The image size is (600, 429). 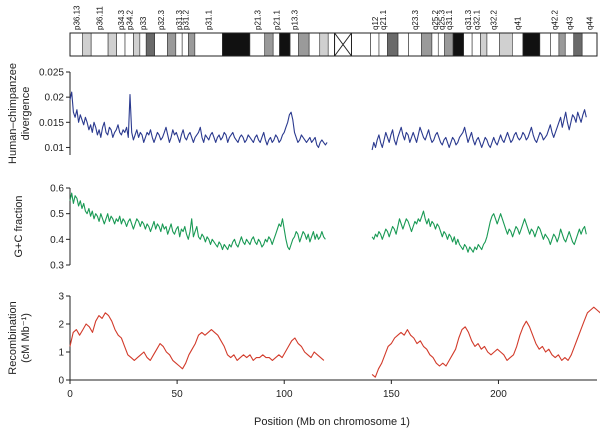 What do you see at coordinates (284, 394) in the screenshot?
I see `x-tick-label: 100` at bounding box center [284, 394].